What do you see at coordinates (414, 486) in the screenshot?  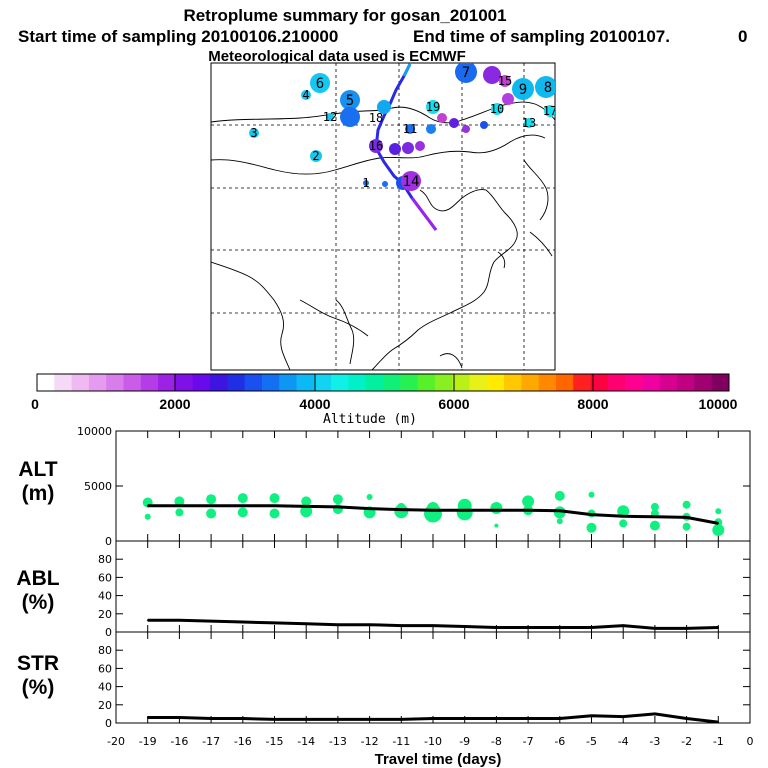 I see `alt-panel: 0 5000 10000` at bounding box center [414, 486].